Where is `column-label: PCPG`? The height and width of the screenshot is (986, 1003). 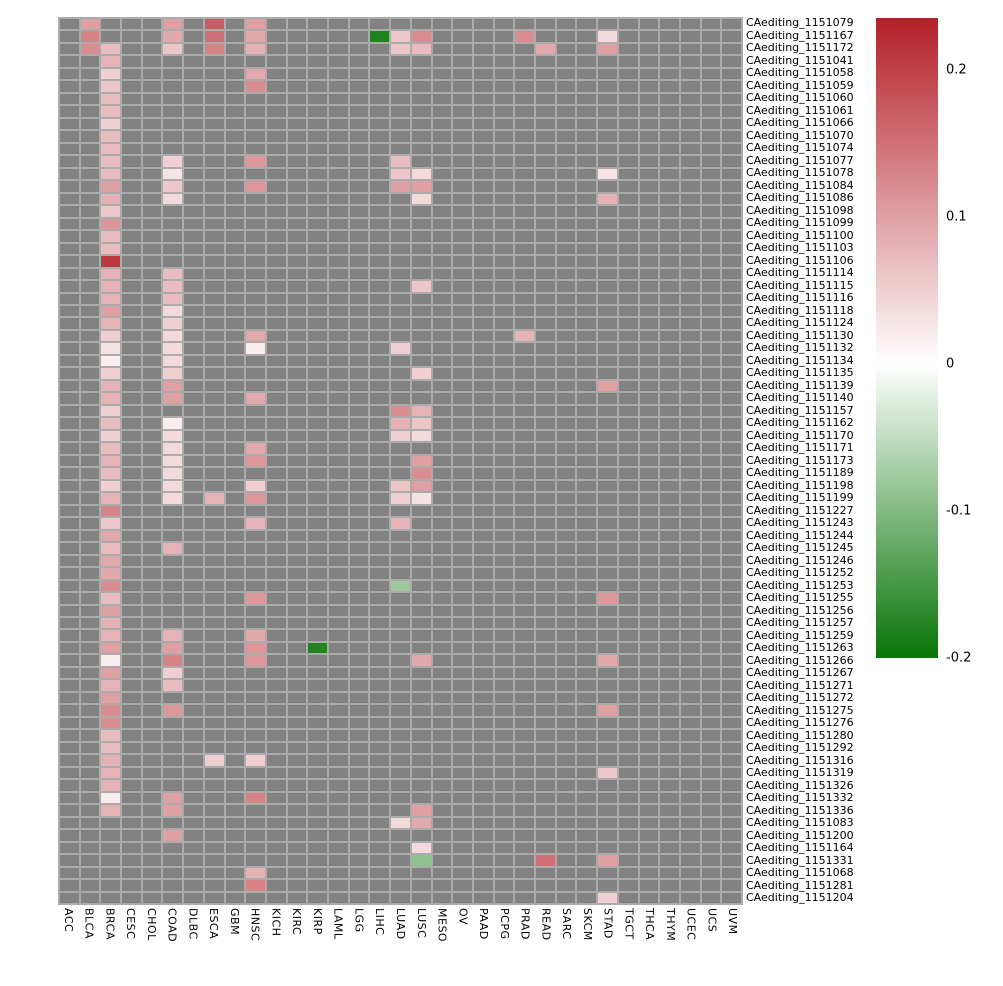 column-label: PCPG is located at coordinates (504, 924).